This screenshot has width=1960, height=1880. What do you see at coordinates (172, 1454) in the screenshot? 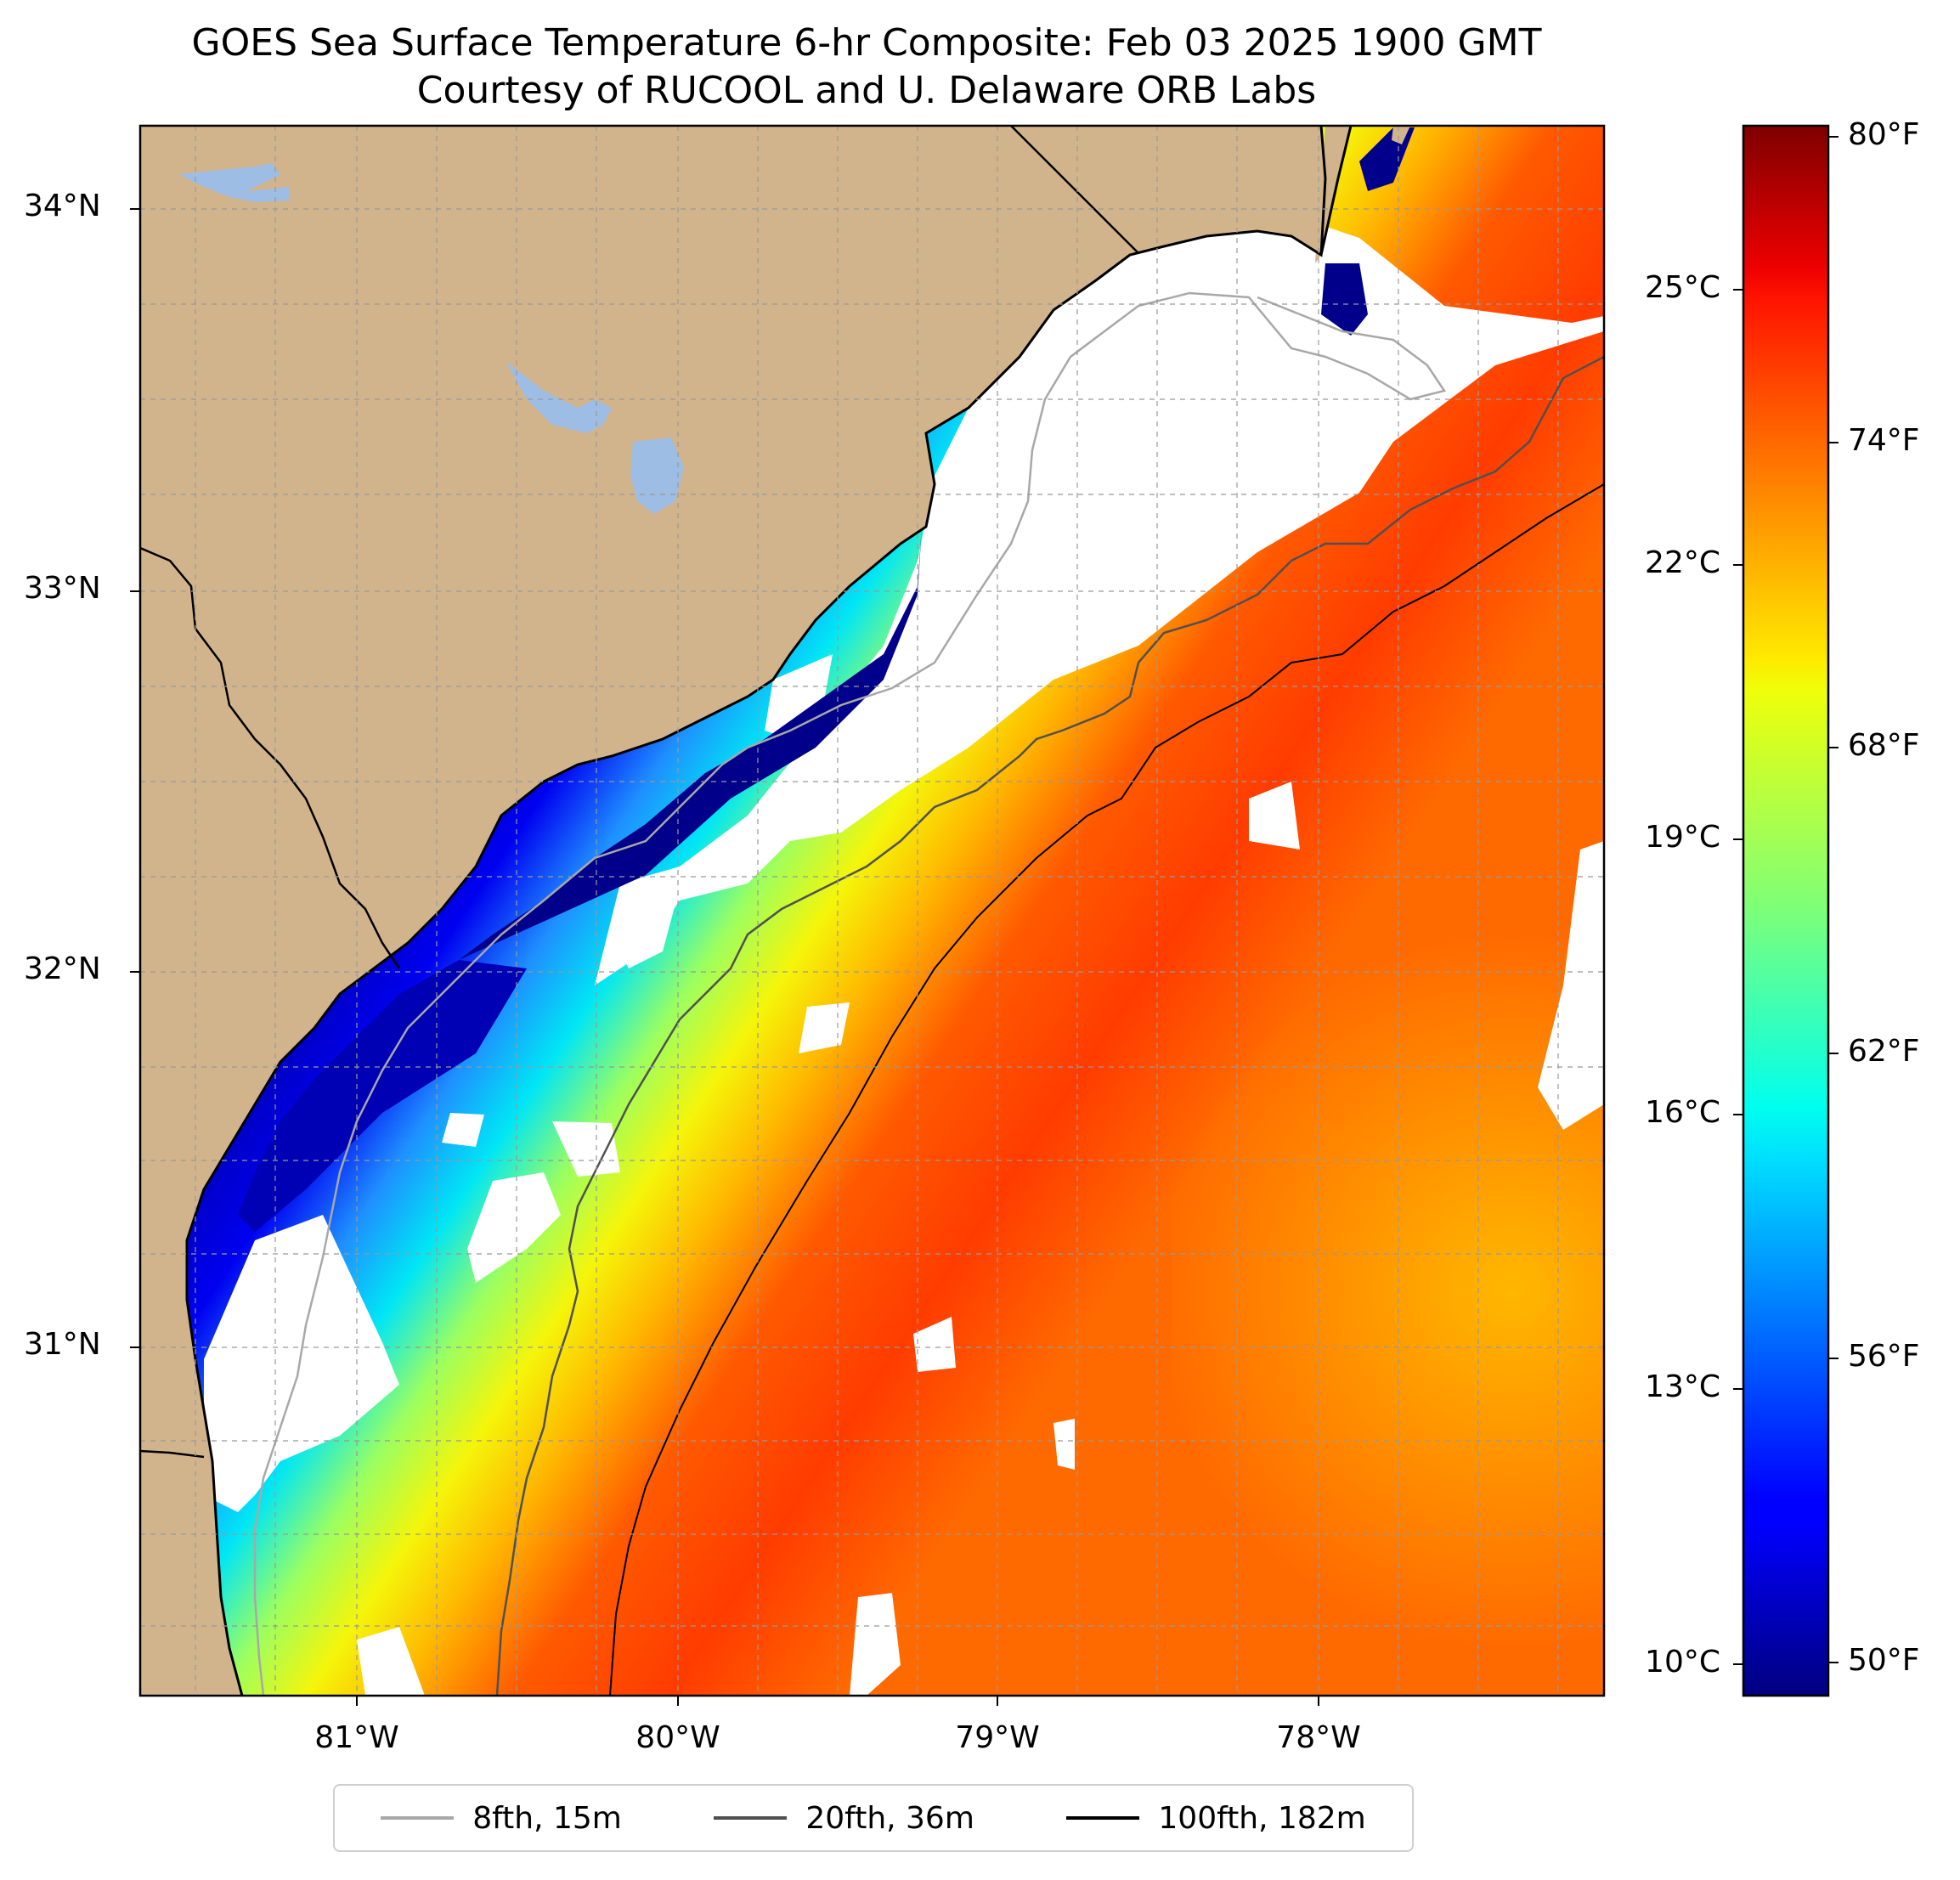
I see `border-ga-fl` at bounding box center [172, 1454].